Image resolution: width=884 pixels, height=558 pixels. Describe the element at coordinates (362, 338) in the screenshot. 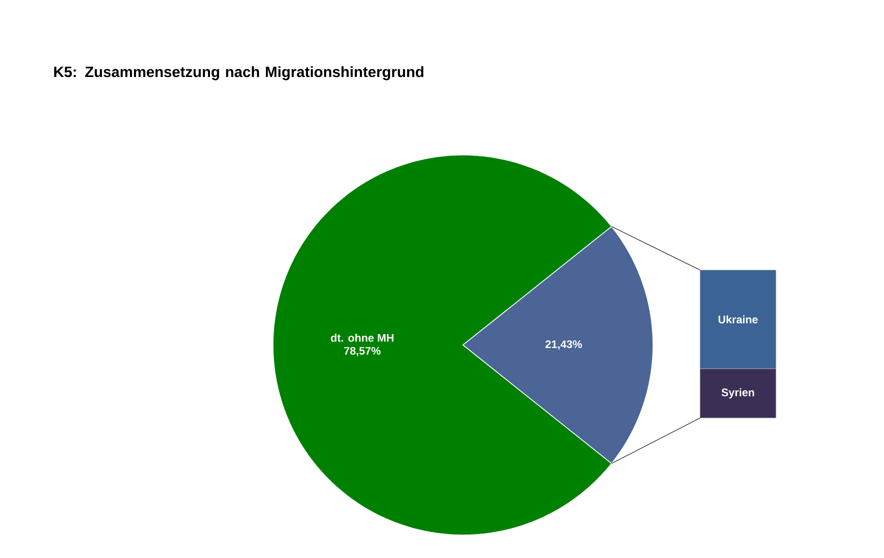

I see `slice-label: dt. ohne MH` at that location.